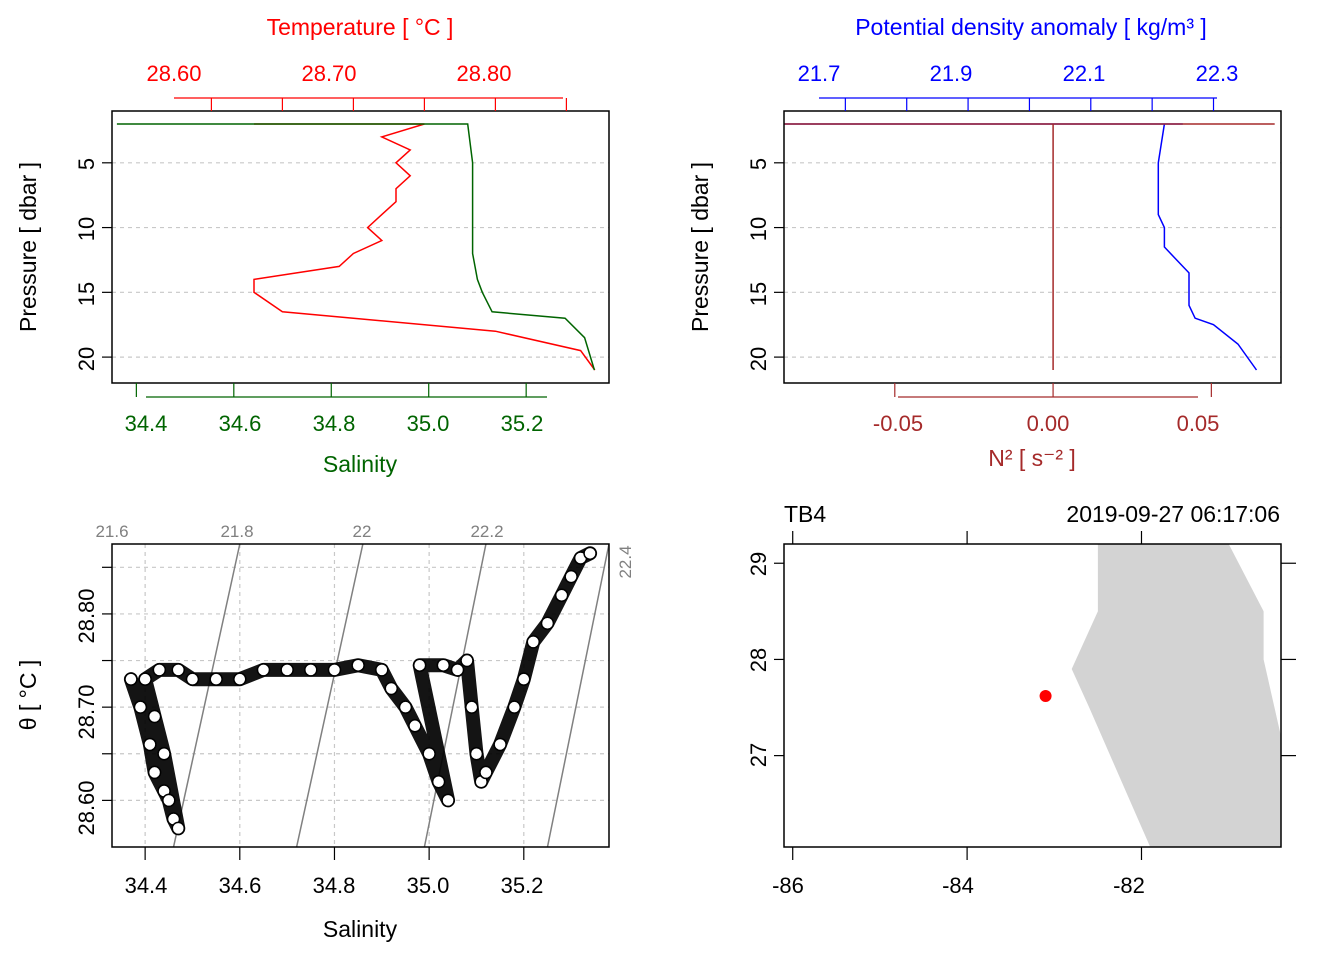  I want to click on salinity-profile-line, so click(356, 247).